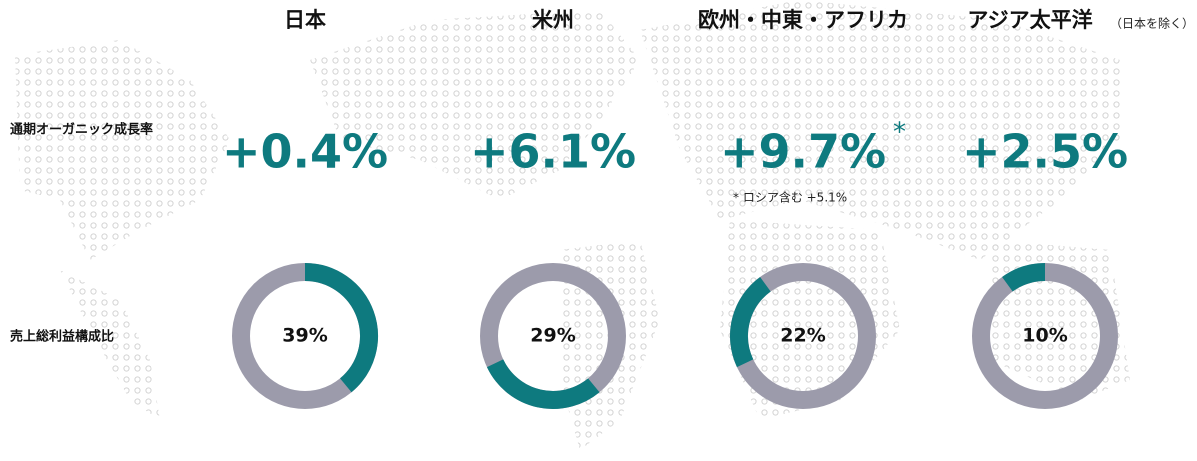 The image size is (1197, 461). What do you see at coordinates (62, 337) in the screenshot?
I see `row-label: 売上総利益構成比` at bounding box center [62, 337].